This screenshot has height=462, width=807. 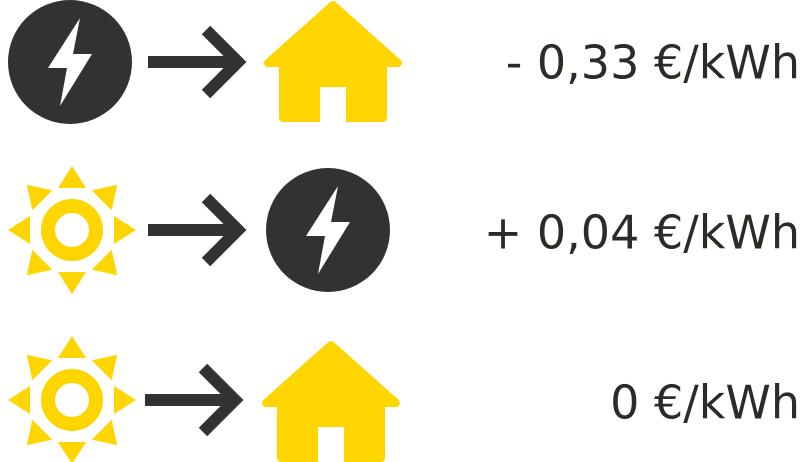 What do you see at coordinates (653, 63) in the screenshot?
I see `price: - 0,33 €/kWh` at bounding box center [653, 63].